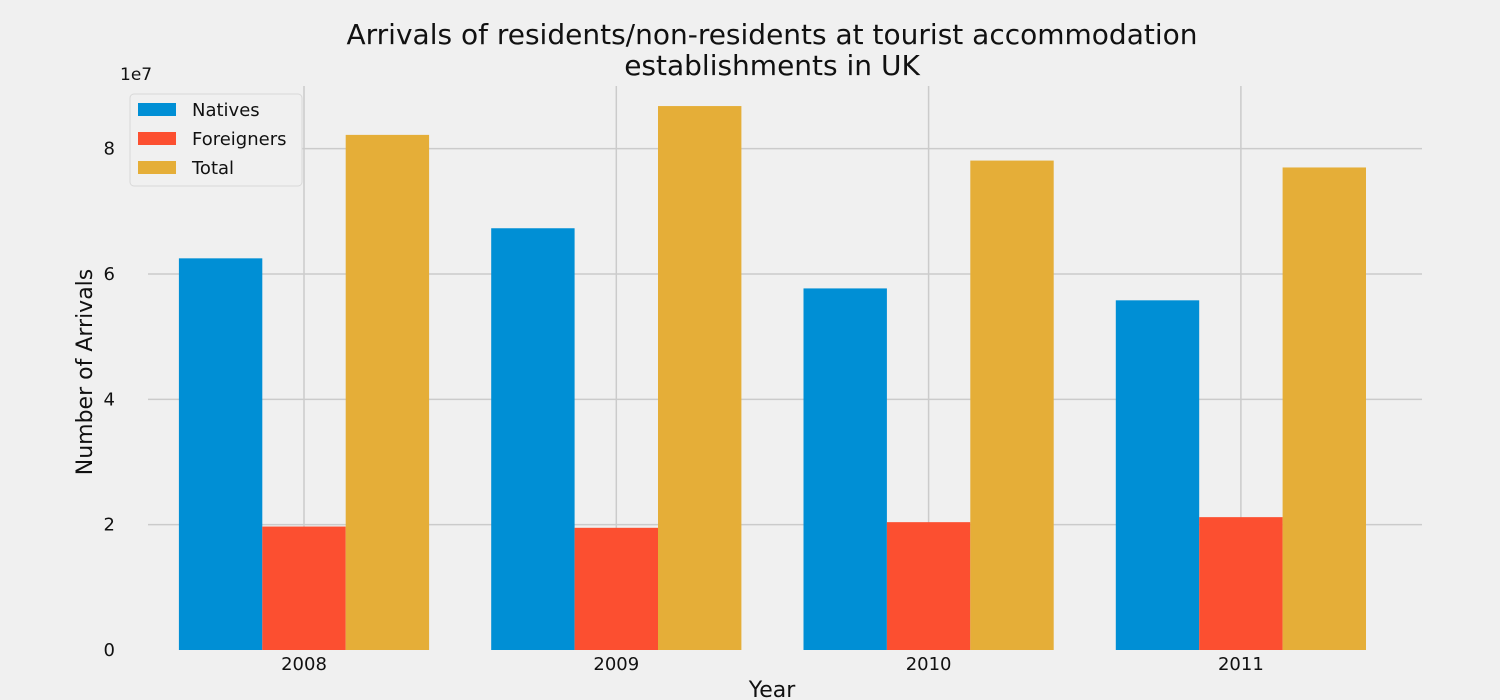  I want to click on y-tick-label: 8, so click(109, 149).